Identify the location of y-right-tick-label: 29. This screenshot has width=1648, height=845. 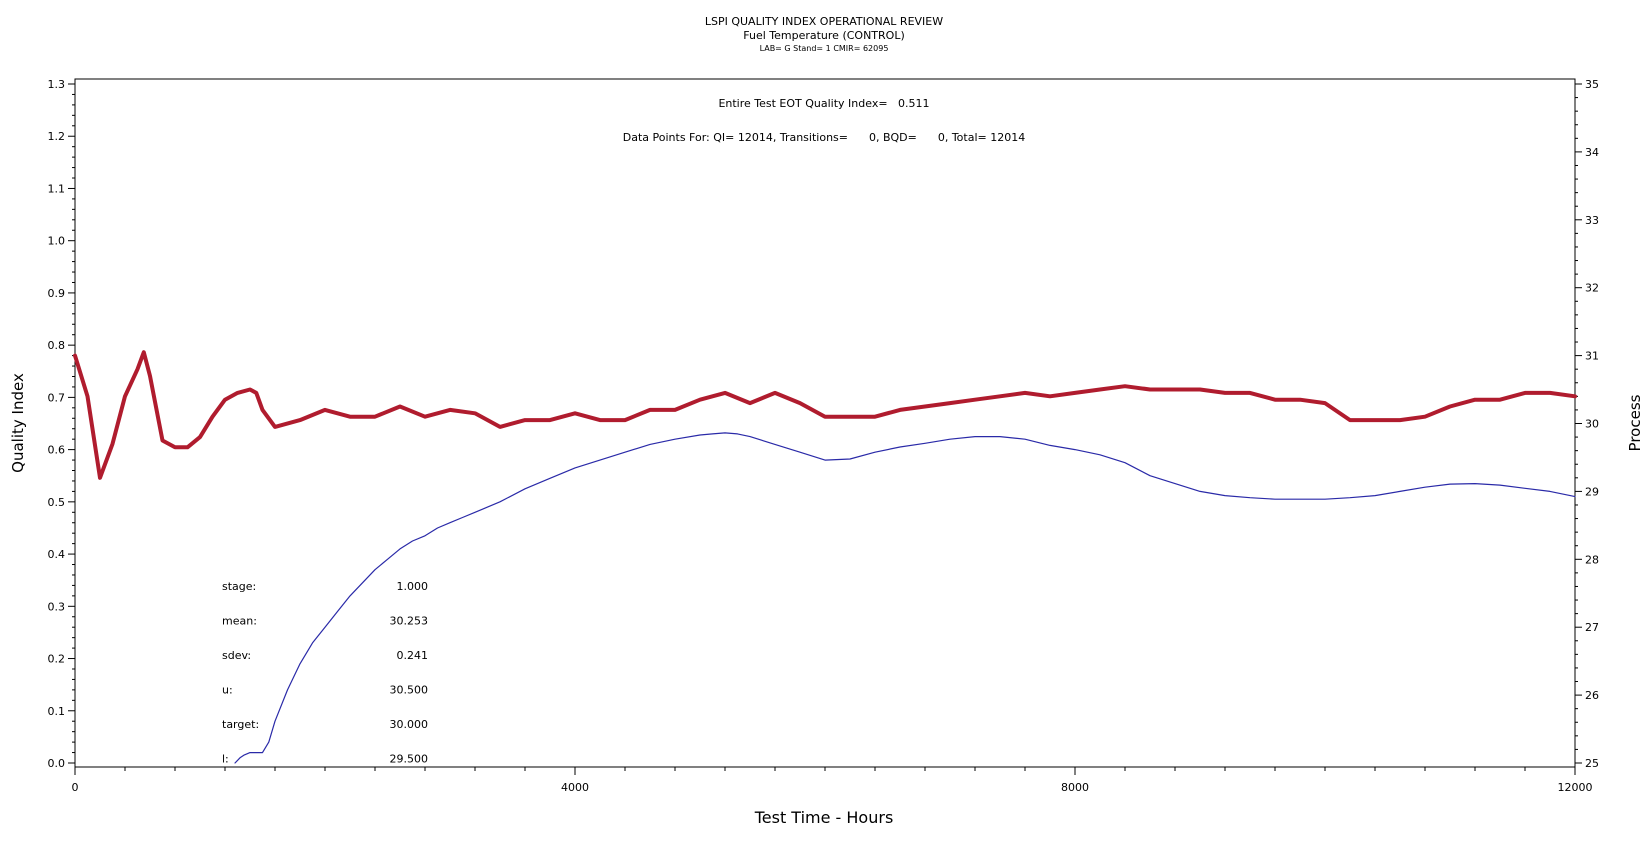
(1592, 491).